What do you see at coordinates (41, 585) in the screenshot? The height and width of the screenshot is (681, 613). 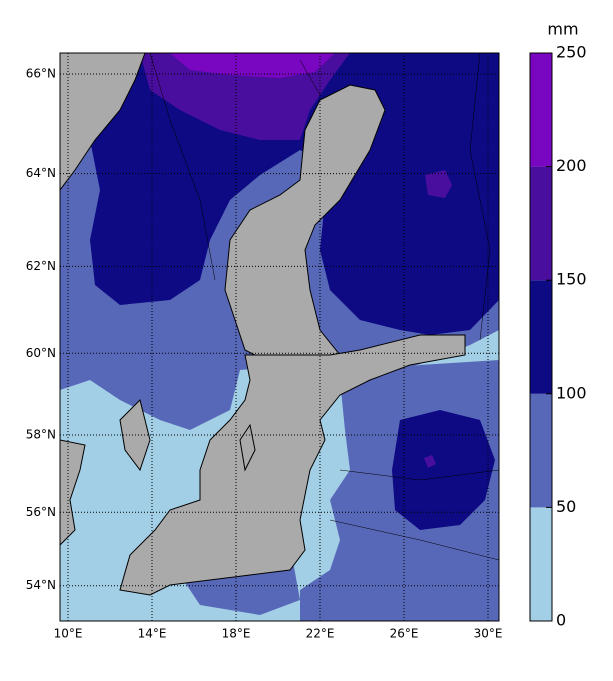 I see `lat-label: 54°N` at bounding box center [41, 585].